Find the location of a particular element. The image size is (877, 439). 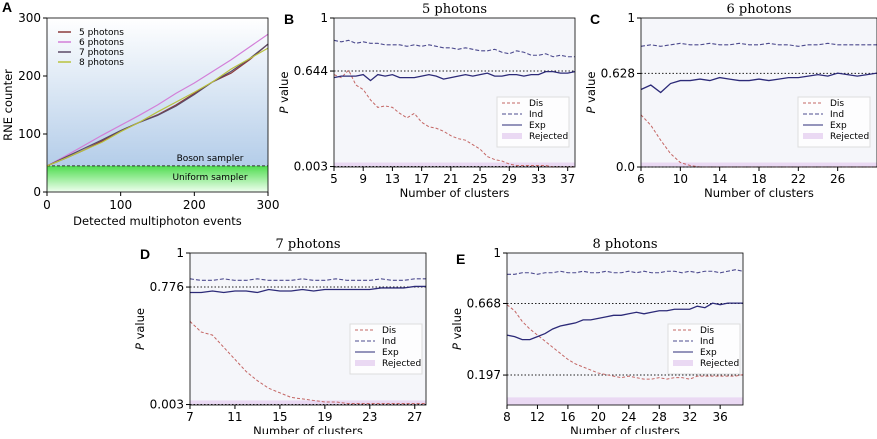

x-tick-label: 28 is located at coordinates (659, 417).